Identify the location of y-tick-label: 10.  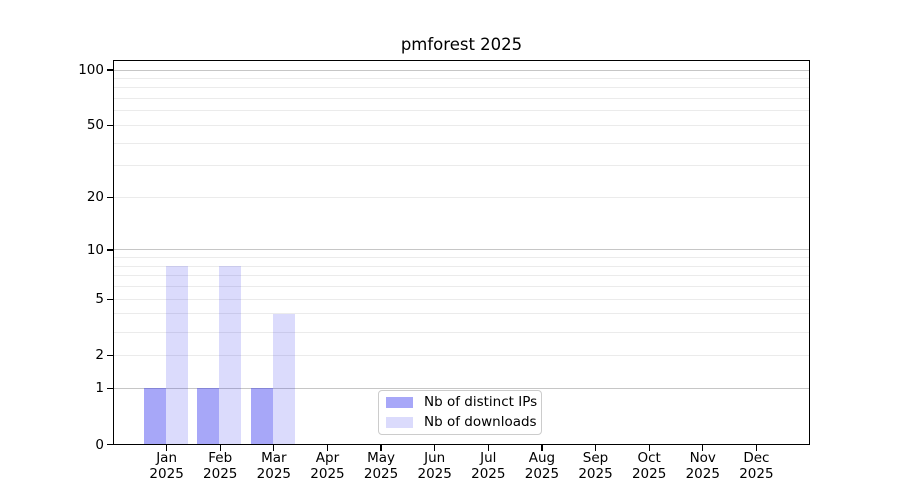
(95, 249).